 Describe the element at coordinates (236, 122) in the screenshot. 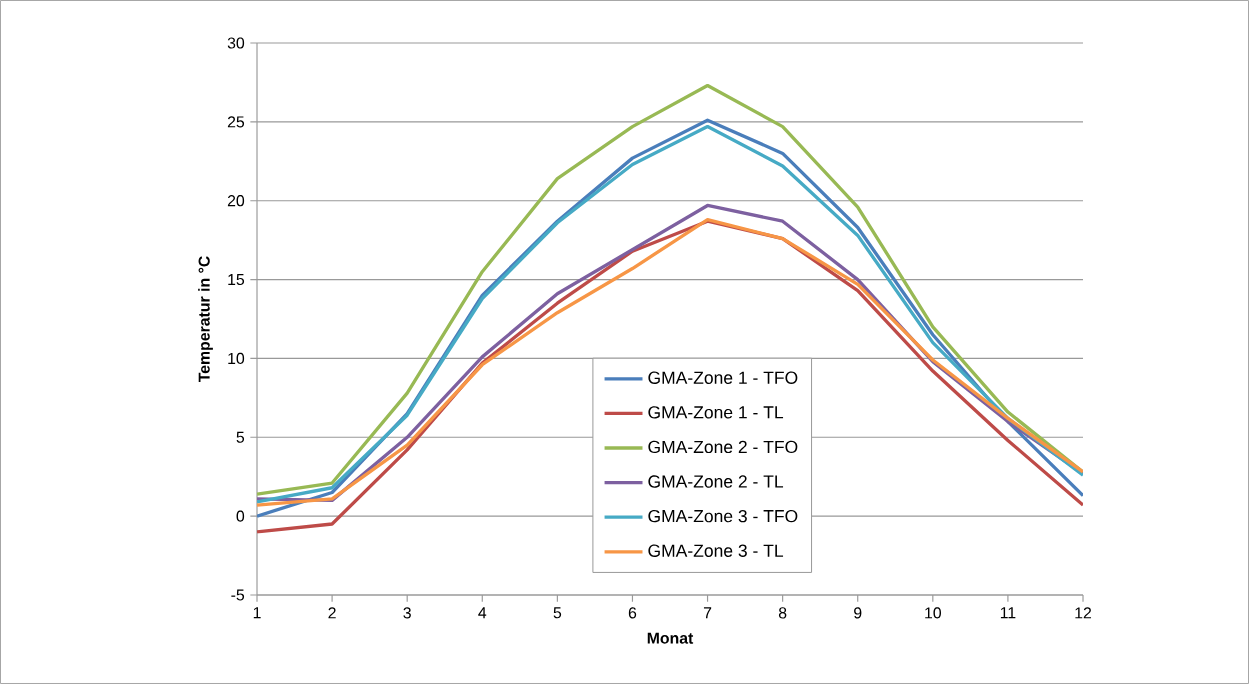

I see `y-tick-label: 25` at that location.